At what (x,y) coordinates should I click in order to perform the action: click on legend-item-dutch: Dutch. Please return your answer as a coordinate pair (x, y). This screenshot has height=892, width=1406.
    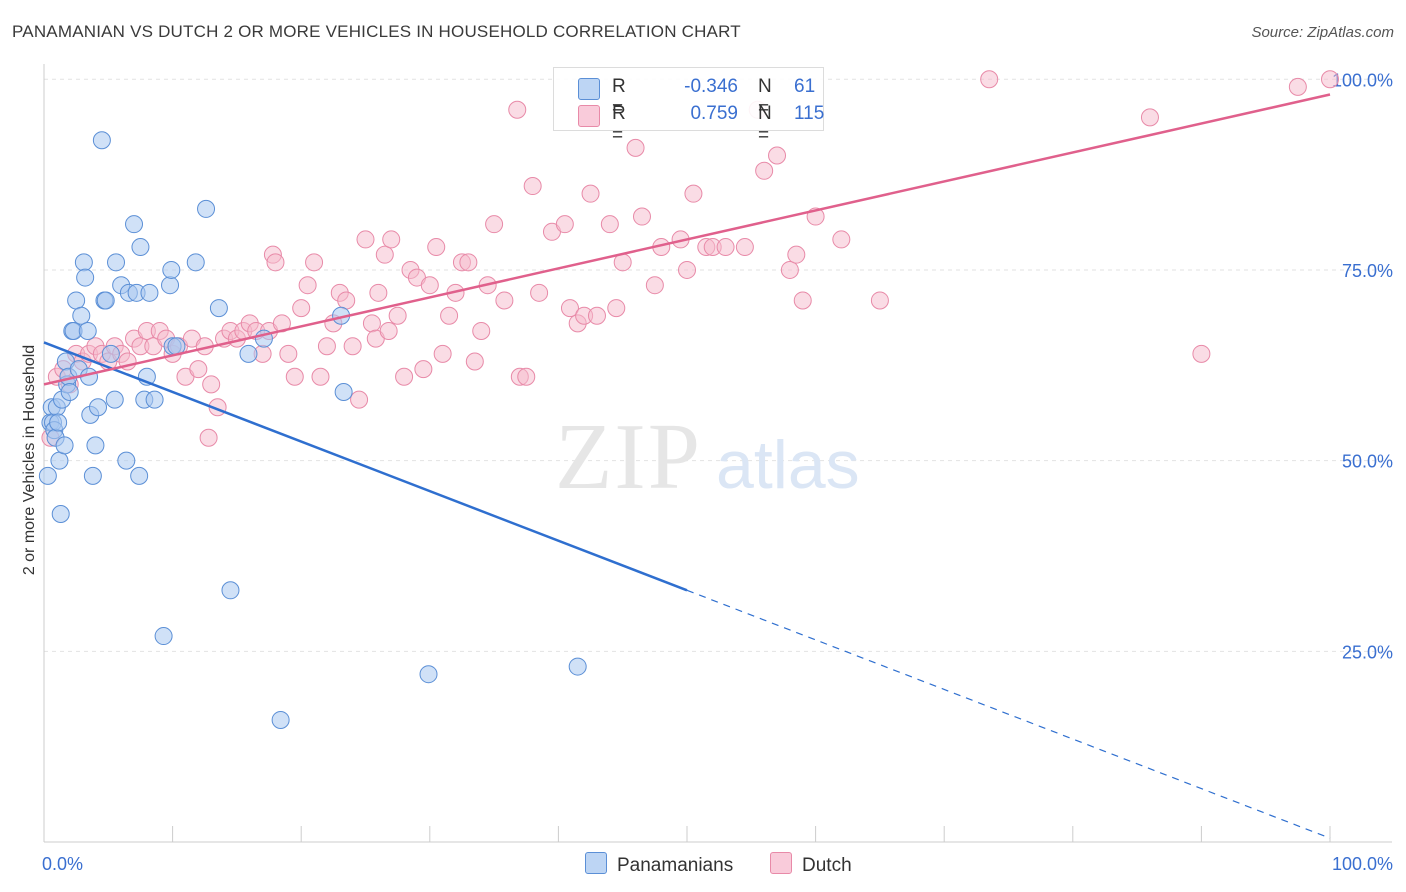
    Looking at the image, I should click on (811, 864).